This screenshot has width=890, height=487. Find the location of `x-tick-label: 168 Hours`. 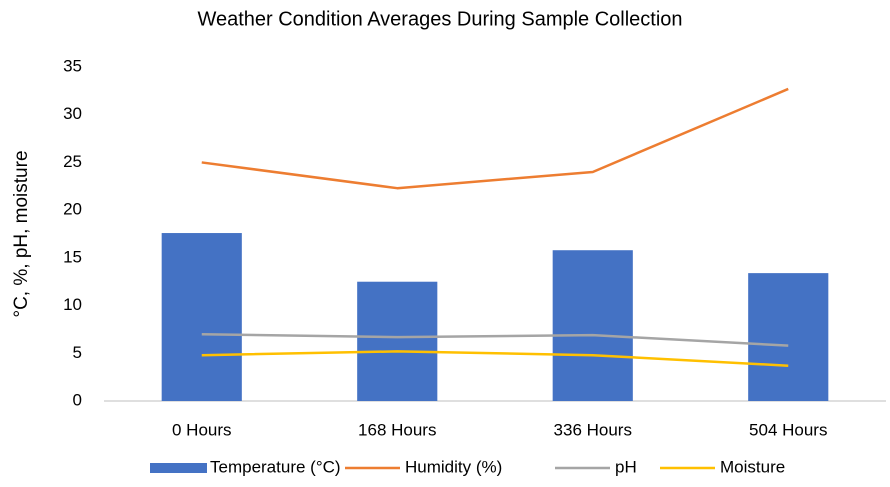

x-tick-label: 168 Hours is located at coordinates (397, 429).